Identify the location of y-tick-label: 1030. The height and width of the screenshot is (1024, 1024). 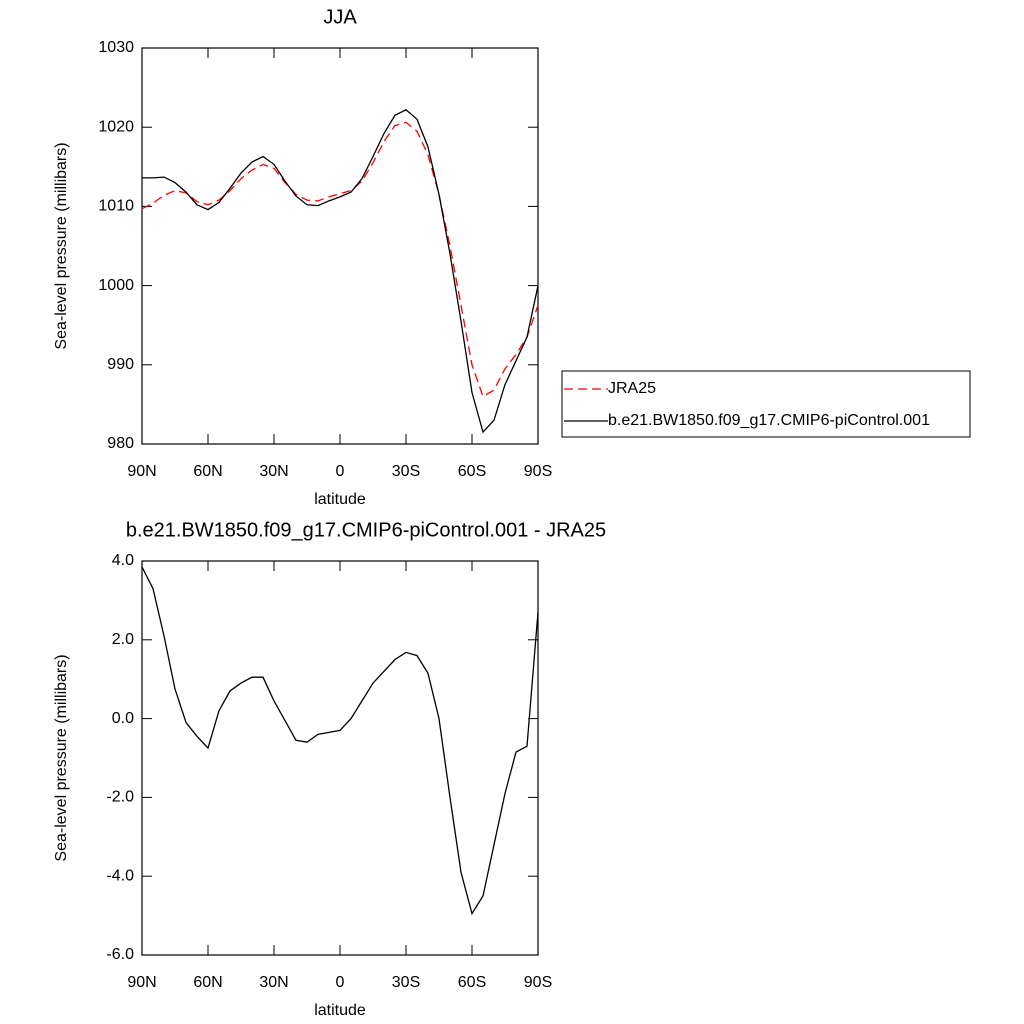
(116, 47).